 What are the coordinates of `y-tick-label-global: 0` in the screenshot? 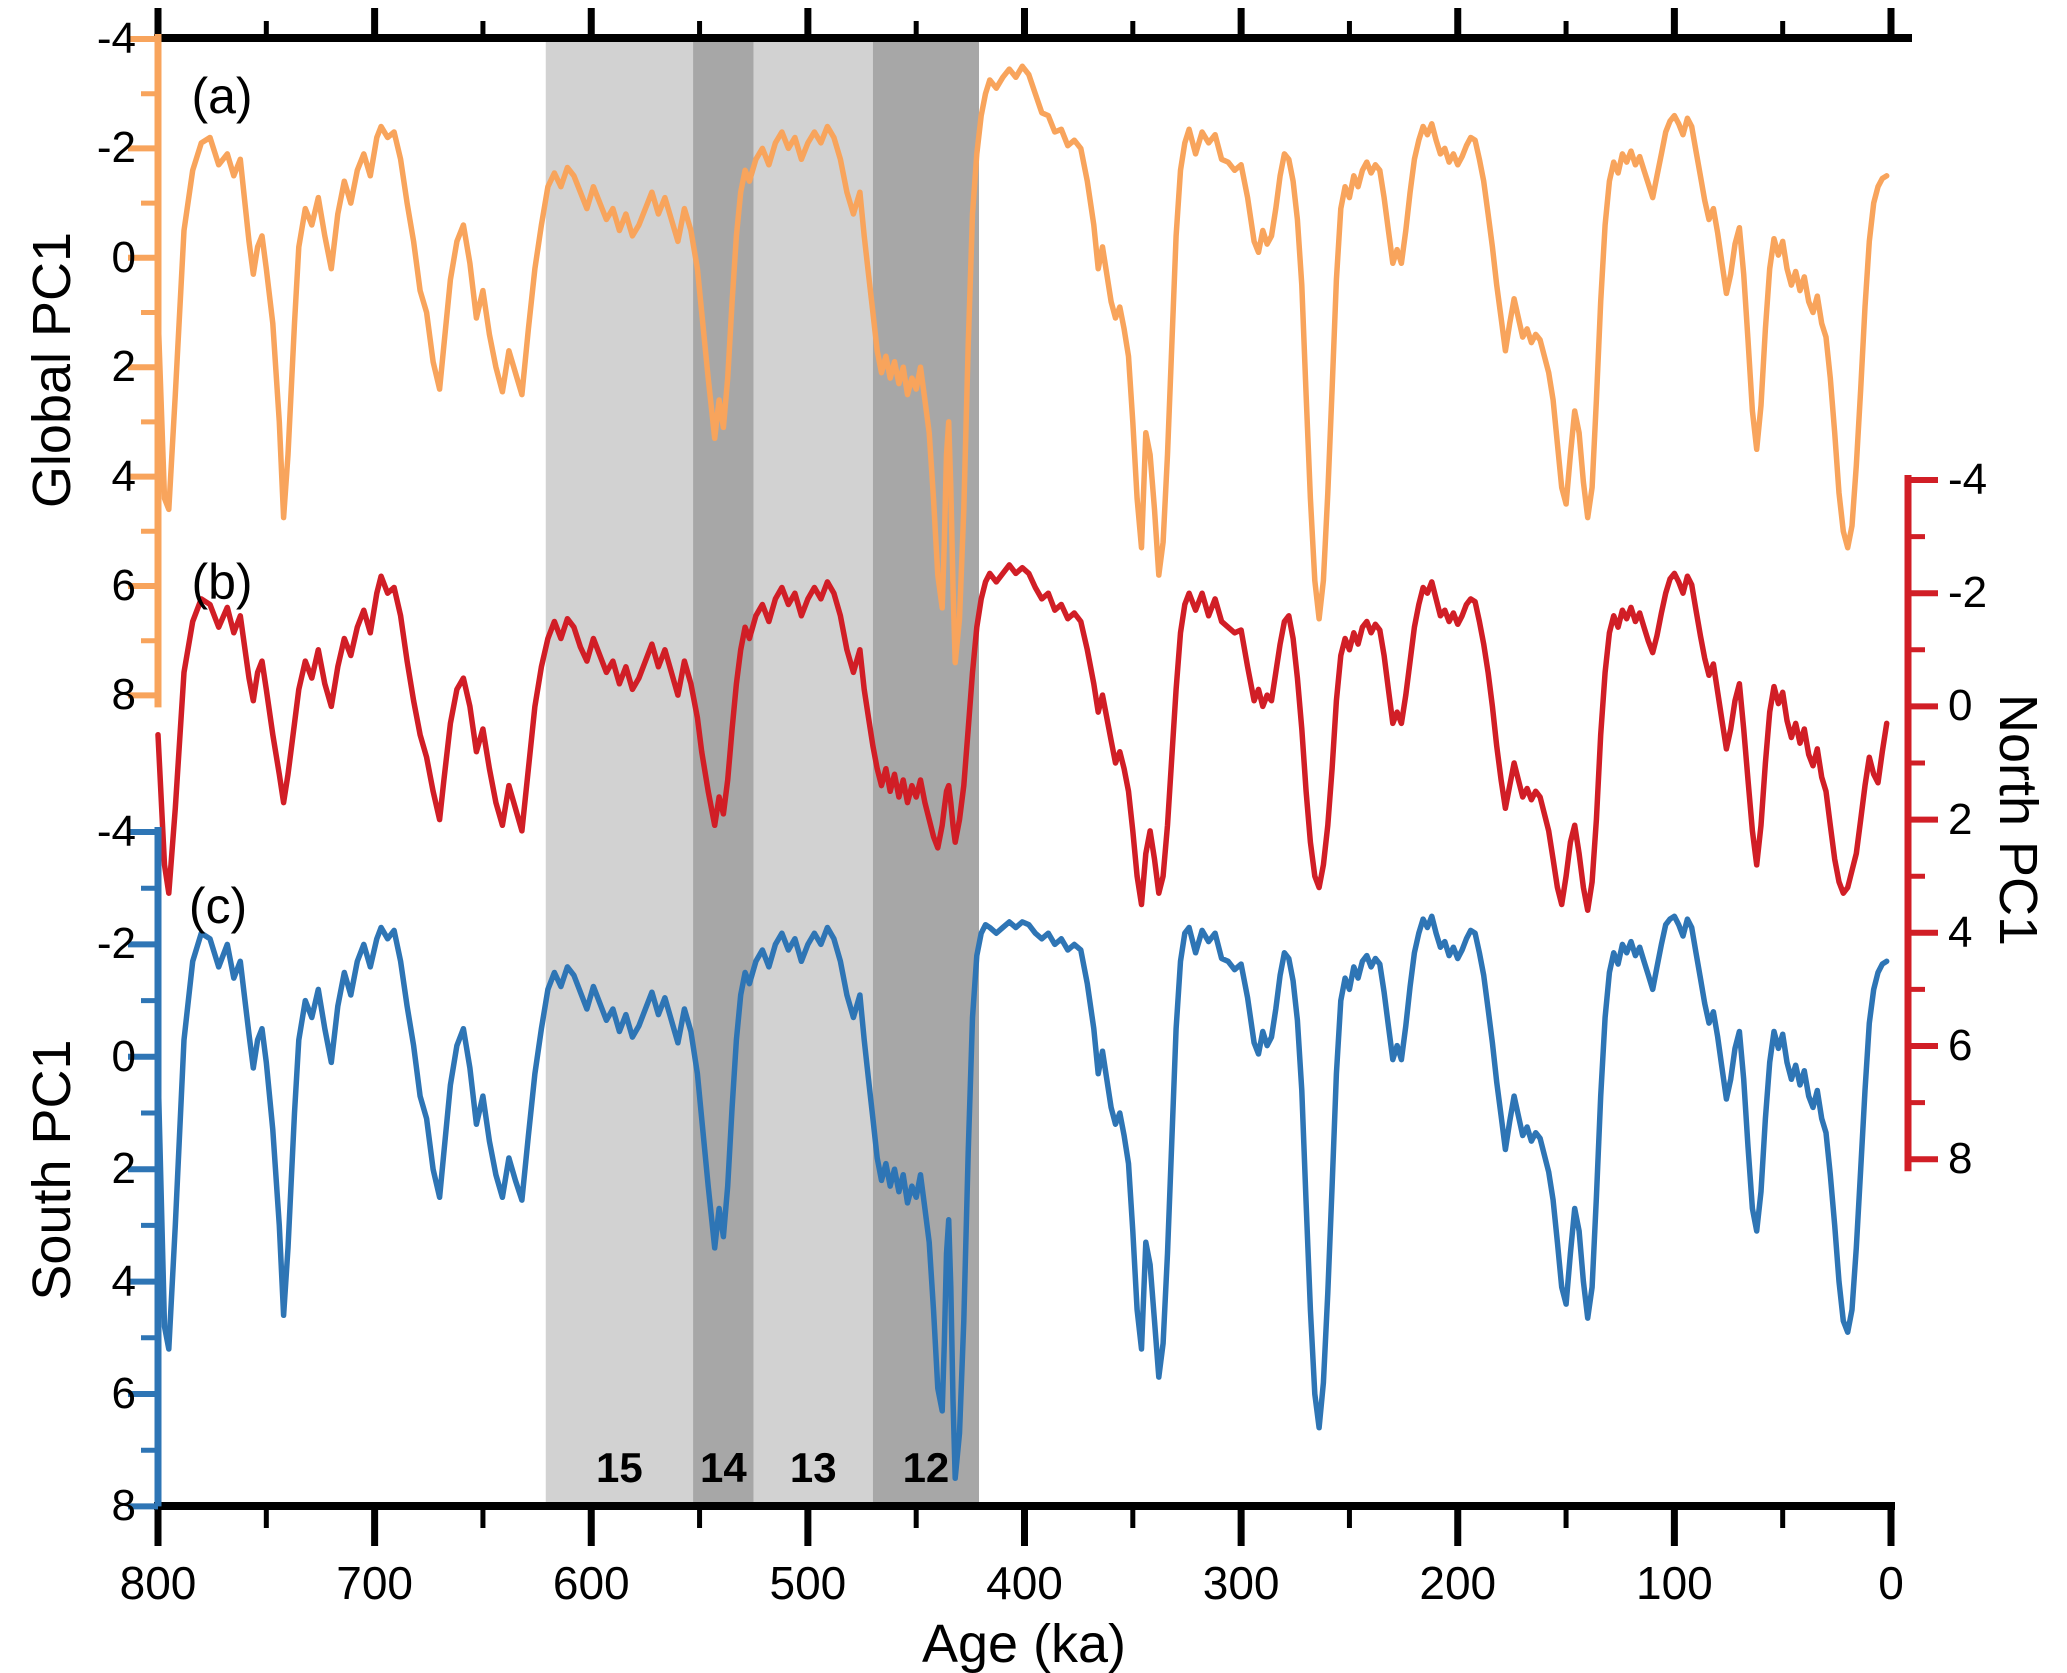 It's located at (123, 257).